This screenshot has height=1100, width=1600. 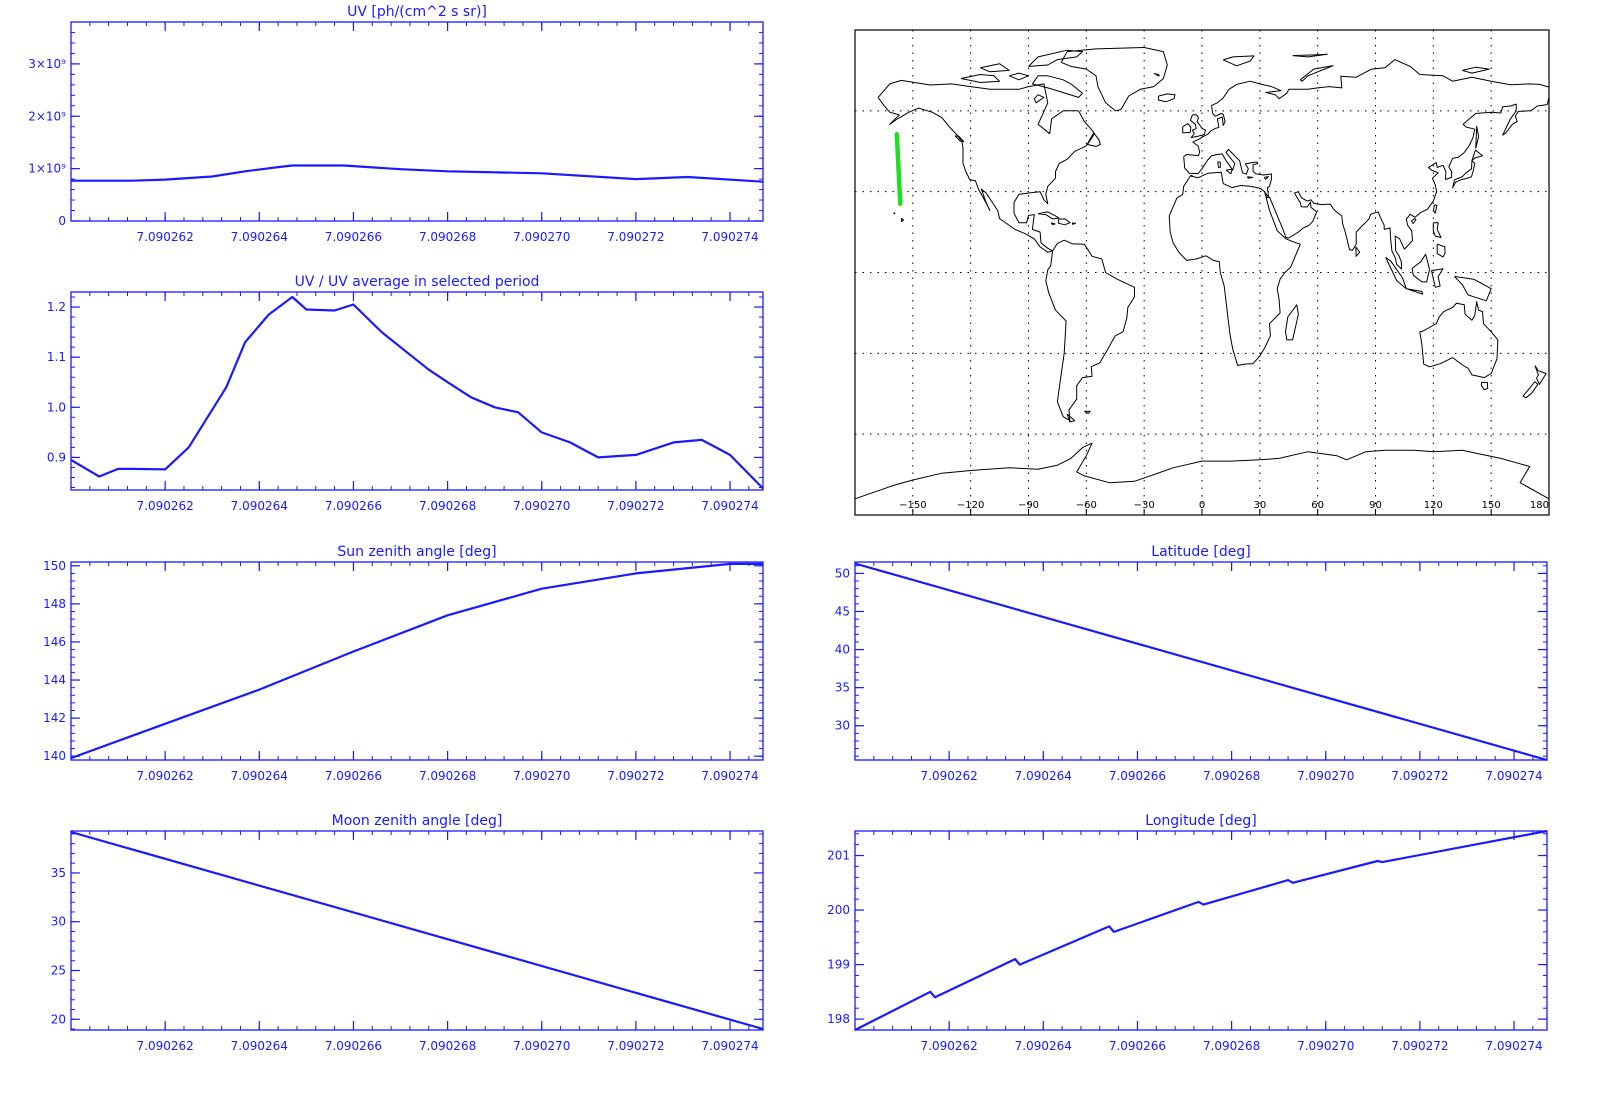 What do you see at coordinates (1539, 505) in the screenshot?
I see `map-x-tick-label: 180` at bounding box center [1539, 505].